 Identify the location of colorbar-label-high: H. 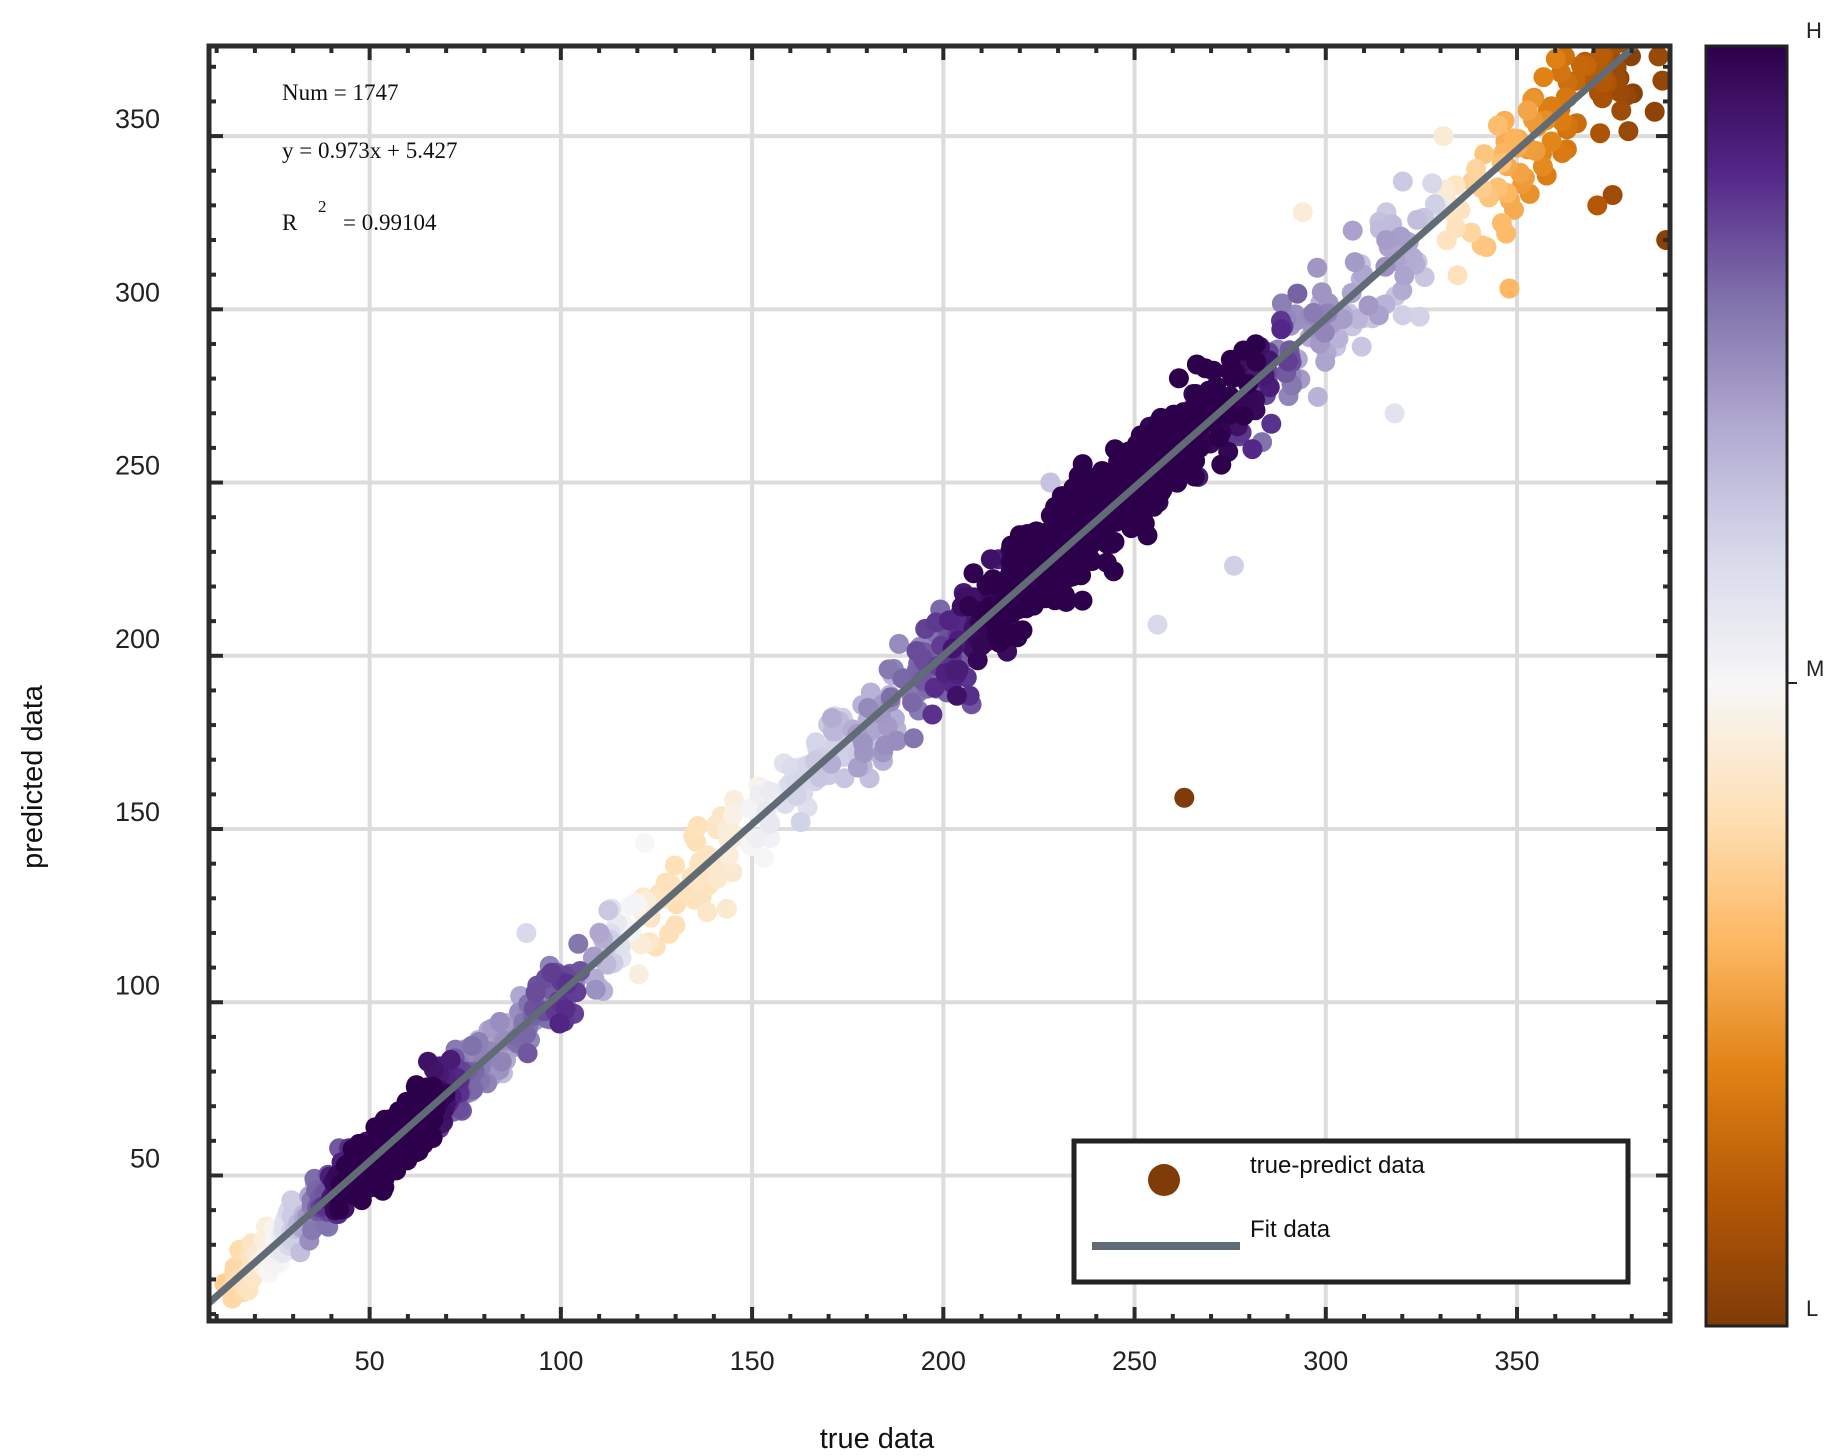
(1814, 30).